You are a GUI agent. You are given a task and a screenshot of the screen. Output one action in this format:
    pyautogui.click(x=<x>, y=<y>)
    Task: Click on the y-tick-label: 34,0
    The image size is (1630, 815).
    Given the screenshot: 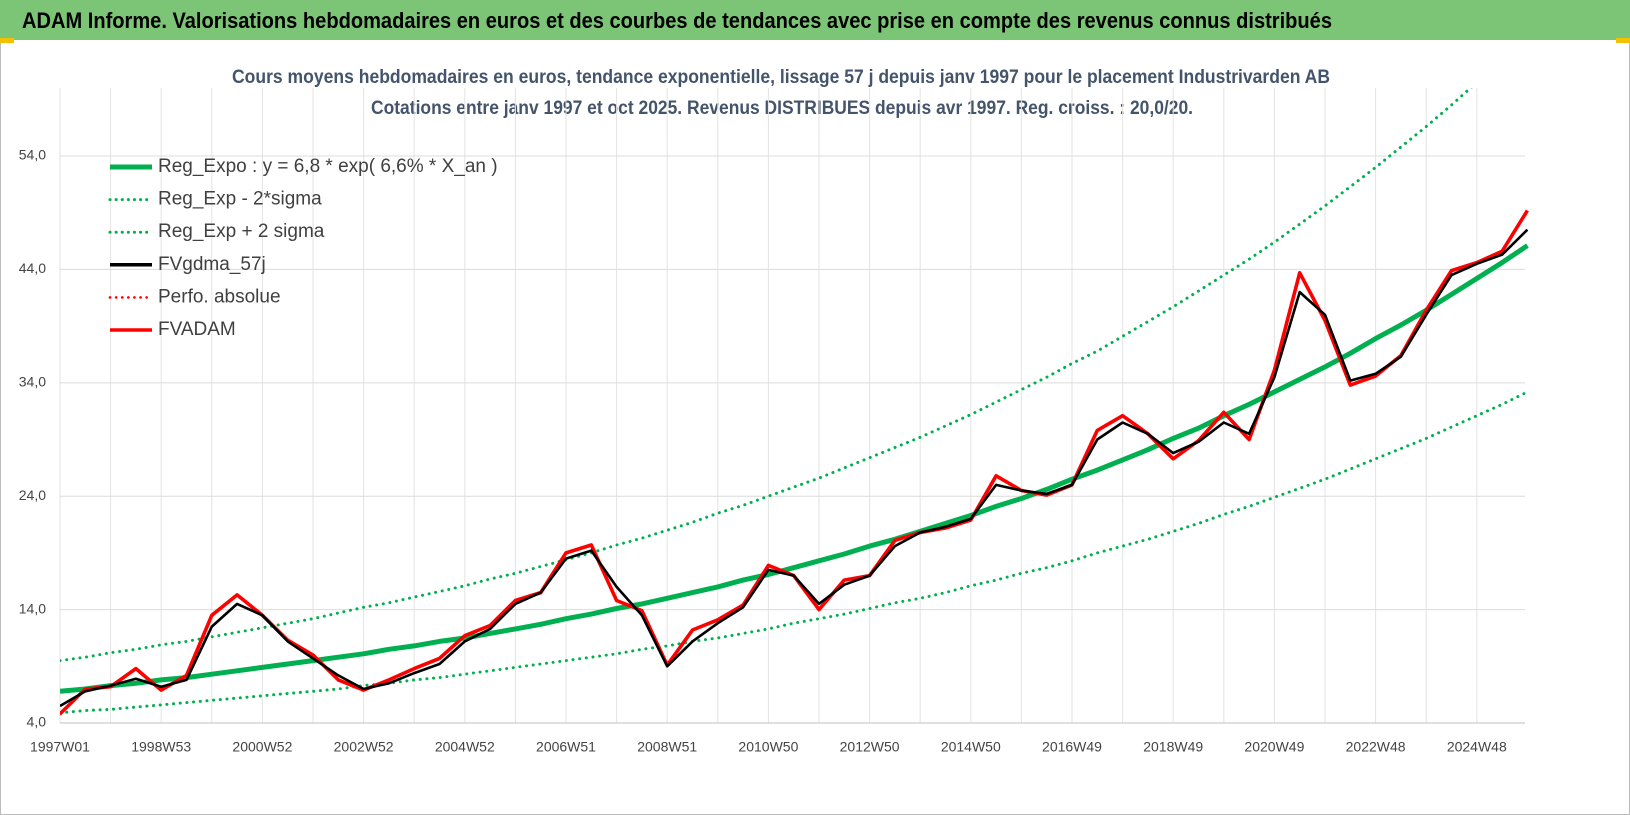 What is the action you would take?
    pyautogui.click(x=32, y=382)
    